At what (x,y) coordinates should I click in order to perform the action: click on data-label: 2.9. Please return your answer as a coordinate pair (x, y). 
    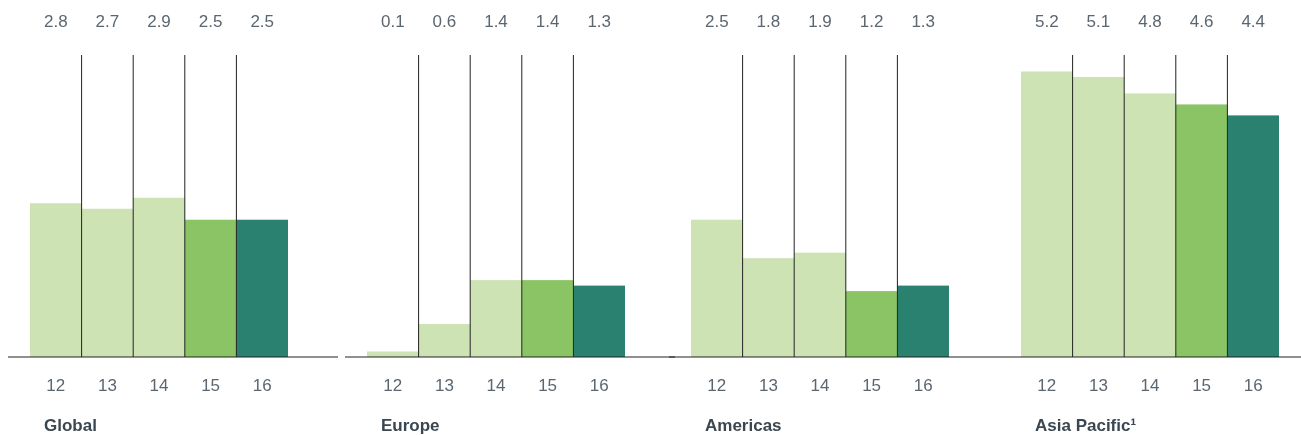
    Looking at the image, I should click on (159, 21).